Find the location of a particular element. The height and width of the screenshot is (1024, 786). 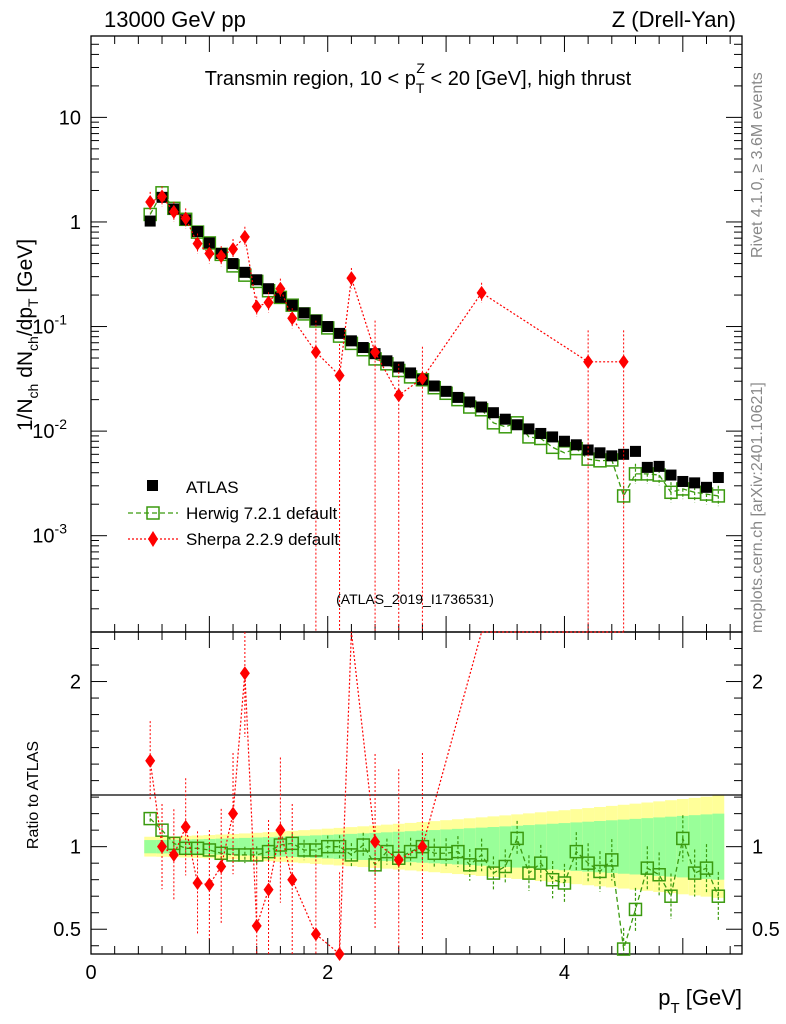

legend-label-sherpa: Sherpa 2.2.9 default is located at coordinates (262, 539).